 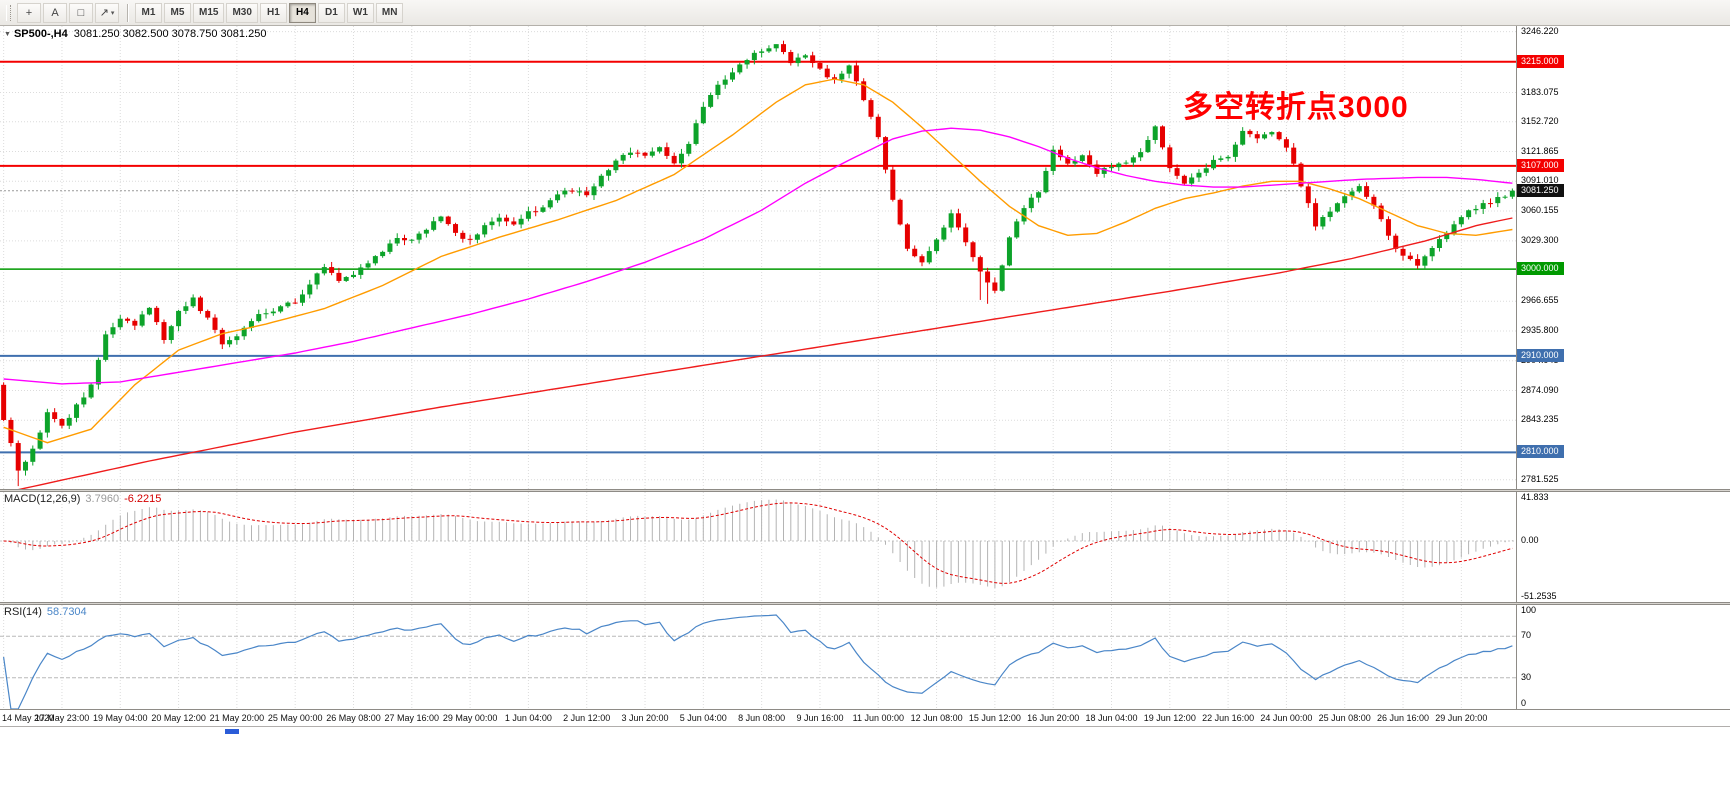 I want to click on time-axis-label: 19 May 04:00, so click(x=120, y=718).